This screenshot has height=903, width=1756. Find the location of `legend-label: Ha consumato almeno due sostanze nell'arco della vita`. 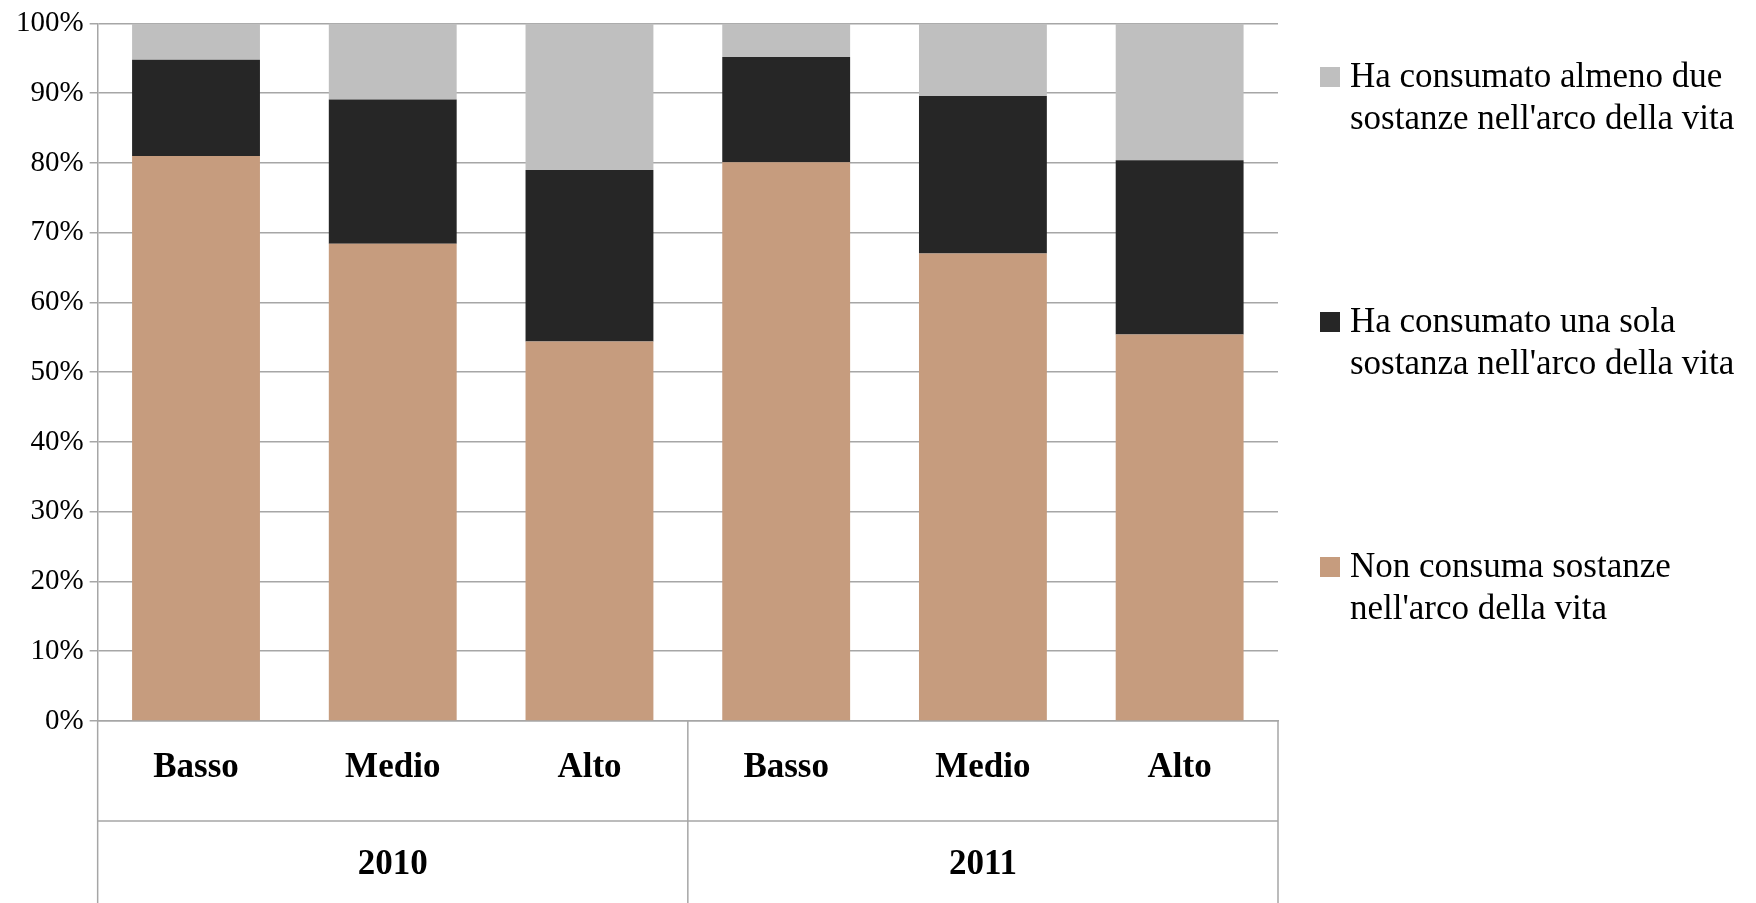

legend-label: Ha consumato almeno due sostanze nell'arco della vita is located at coordinates (1543, 97).